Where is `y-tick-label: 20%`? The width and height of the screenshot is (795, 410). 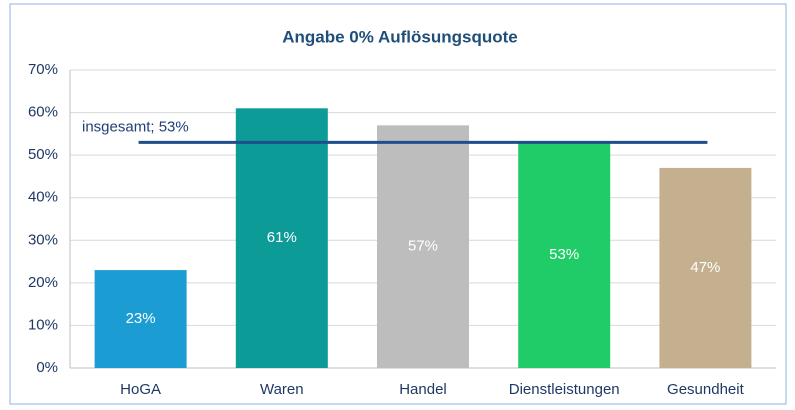 y-tick-label: 20% is located at coordinates (43, 282).